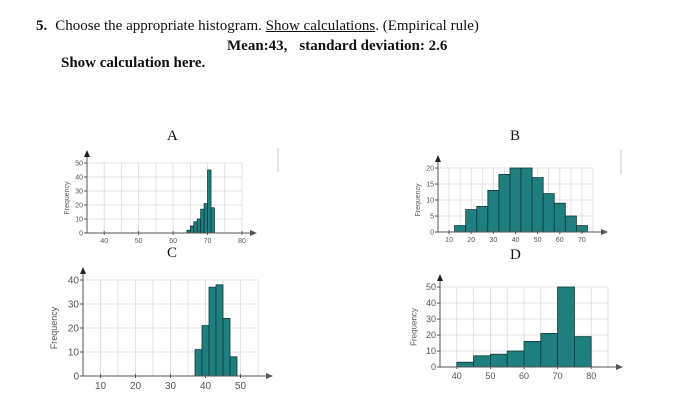  I want to click on given-values: Mean:43, standard deviation: 2.6, so click(337, 46).